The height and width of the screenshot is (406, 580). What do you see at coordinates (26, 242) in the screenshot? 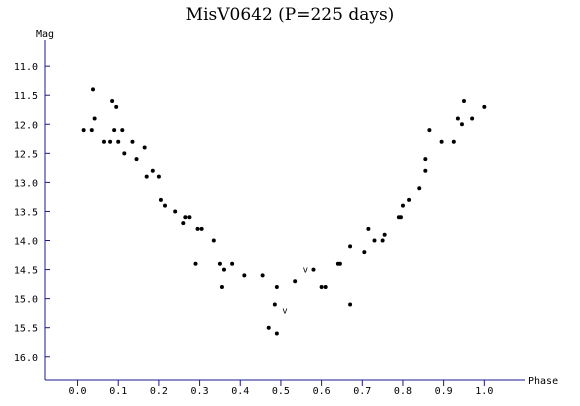
I see `y-tick-label: 14.0` at bounding box center [26, 242].